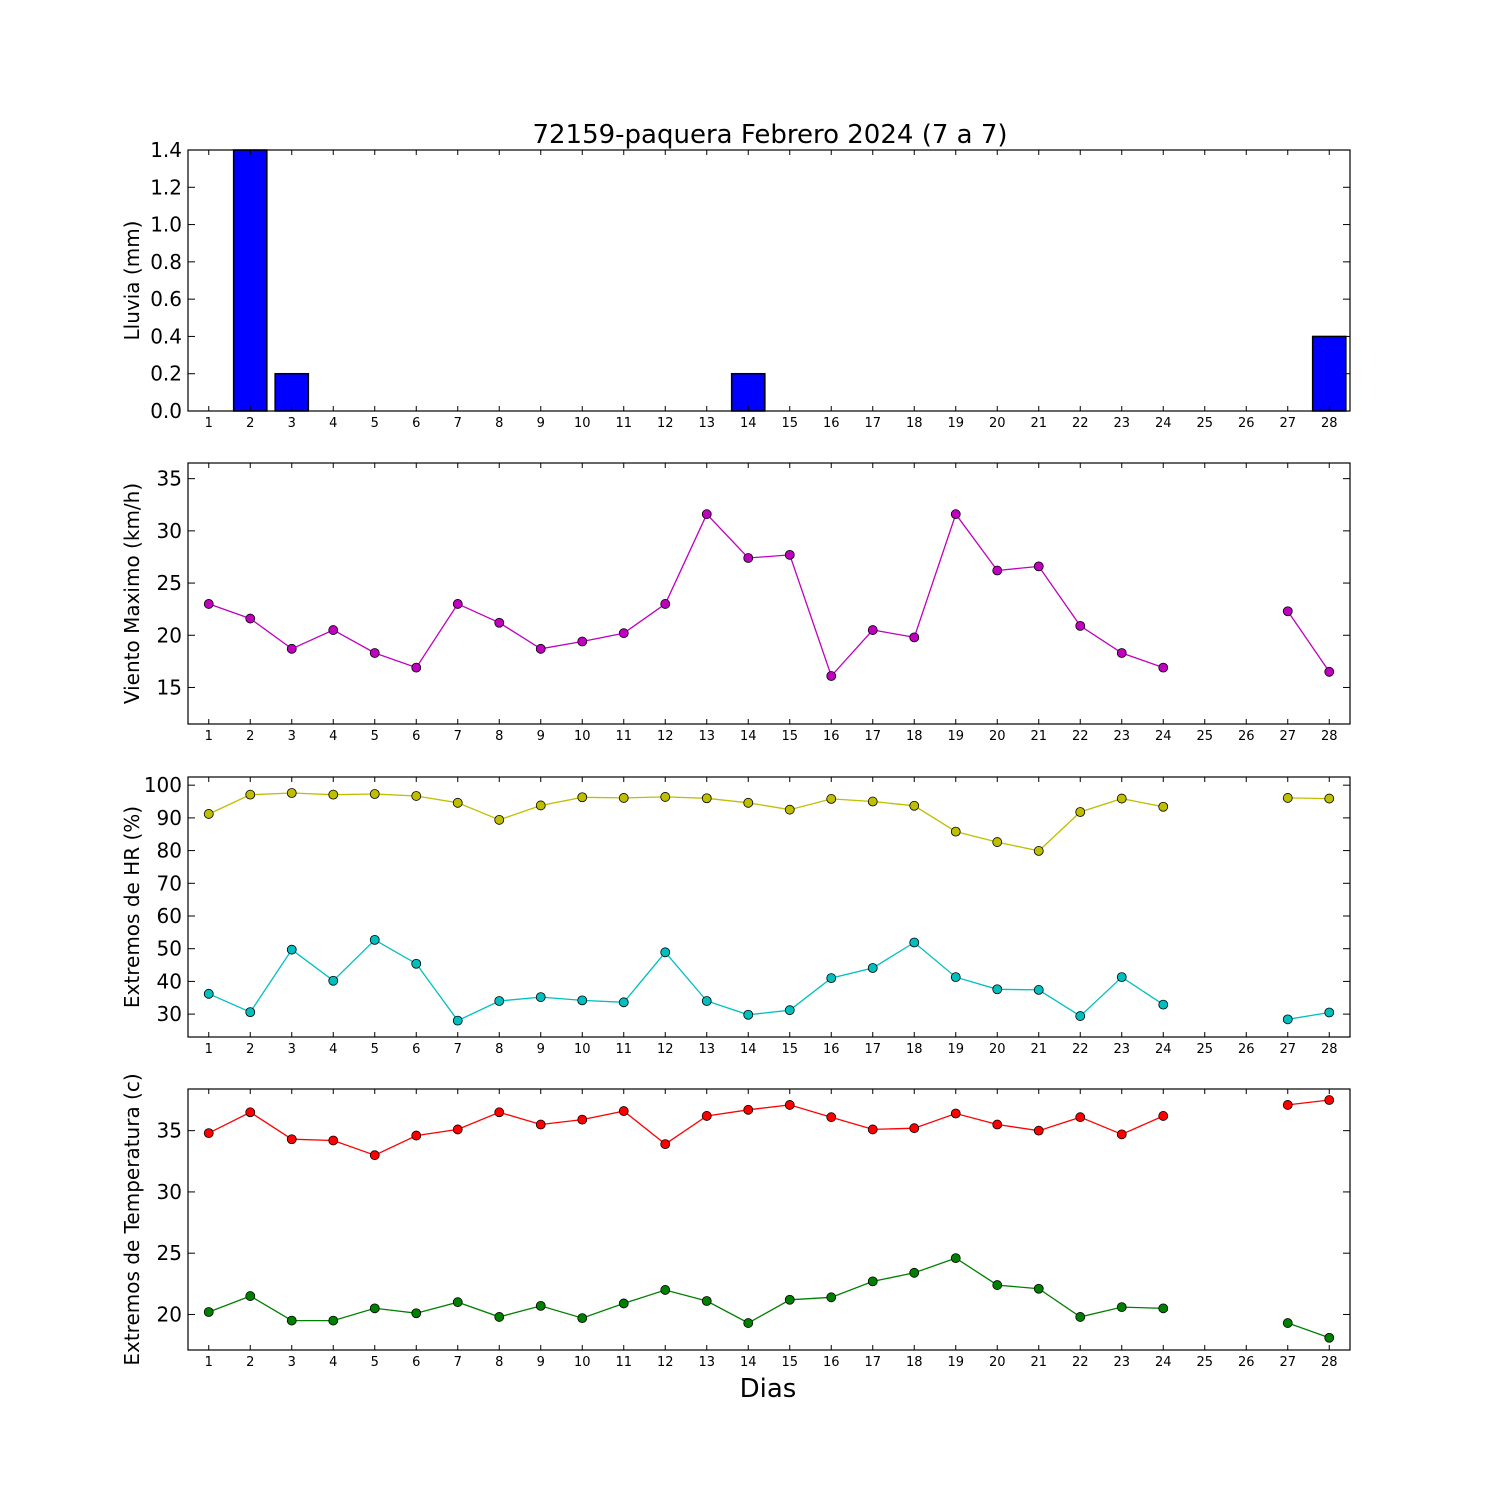  What do you see at coordinates (955, 1049) in the screenshot?
I see `x-tick-label: 19` at bounding box center [955, 1049].